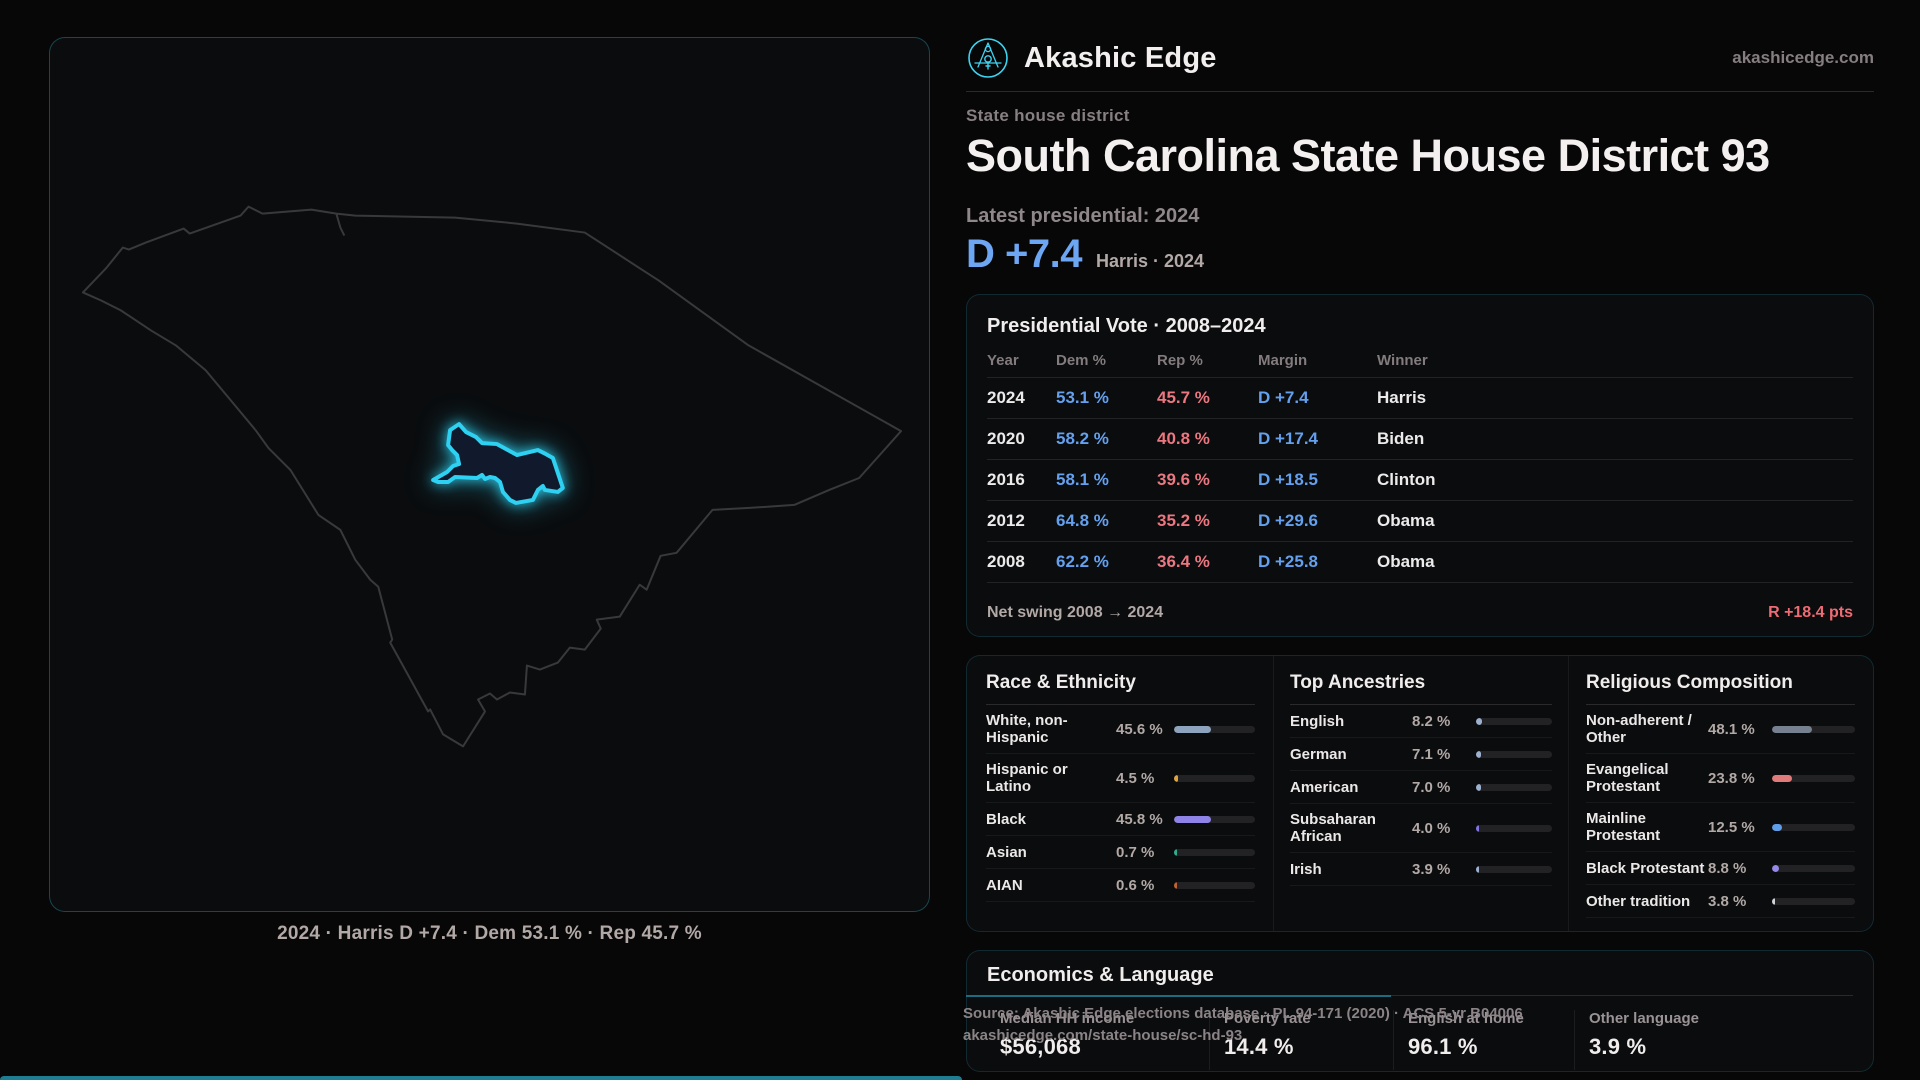  I want to click on demo-row: Evangelical Protestant 23.8 %, so click(1720, 778).